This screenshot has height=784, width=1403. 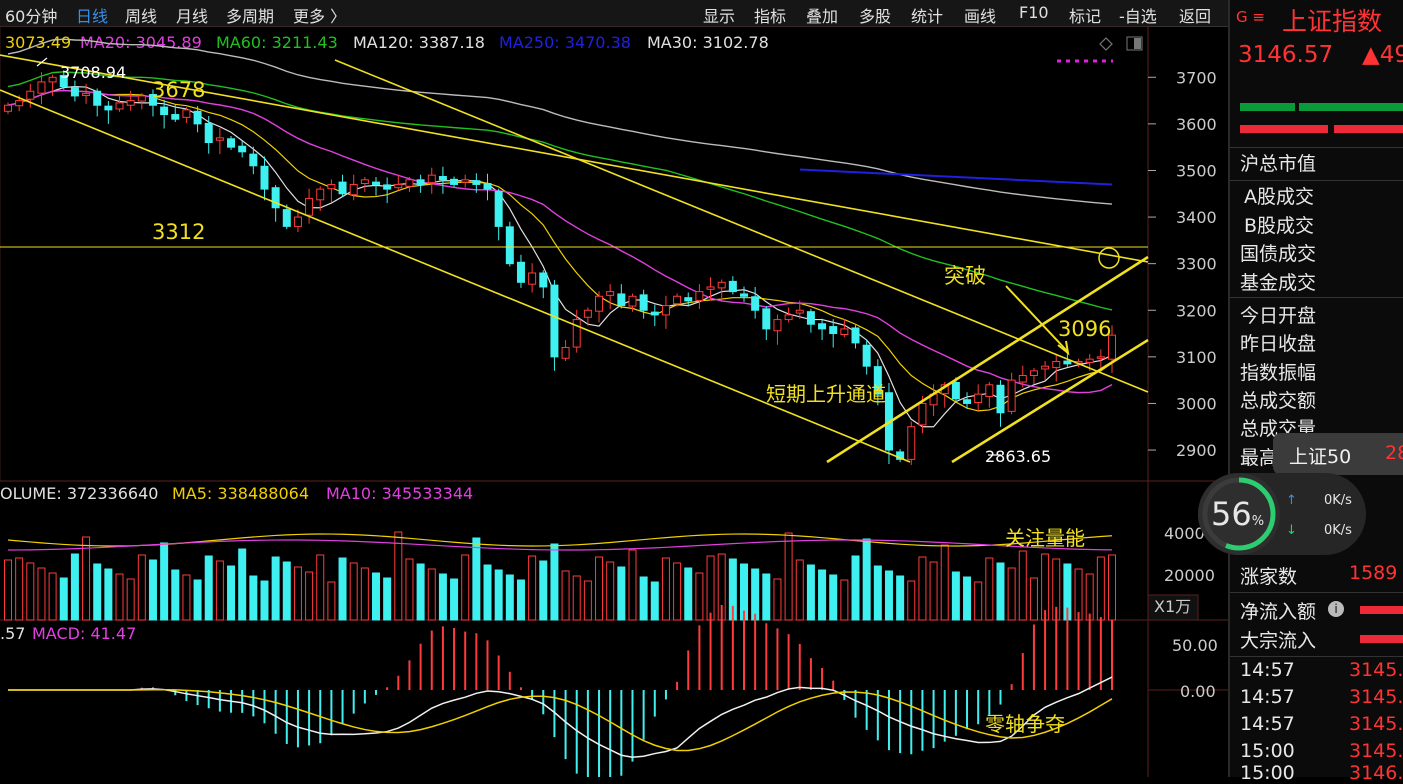 What do you see at coordinates (1018, 456) in the screenshot?
I see `low-label: 2863.65` at bounding box center [1018, 456].